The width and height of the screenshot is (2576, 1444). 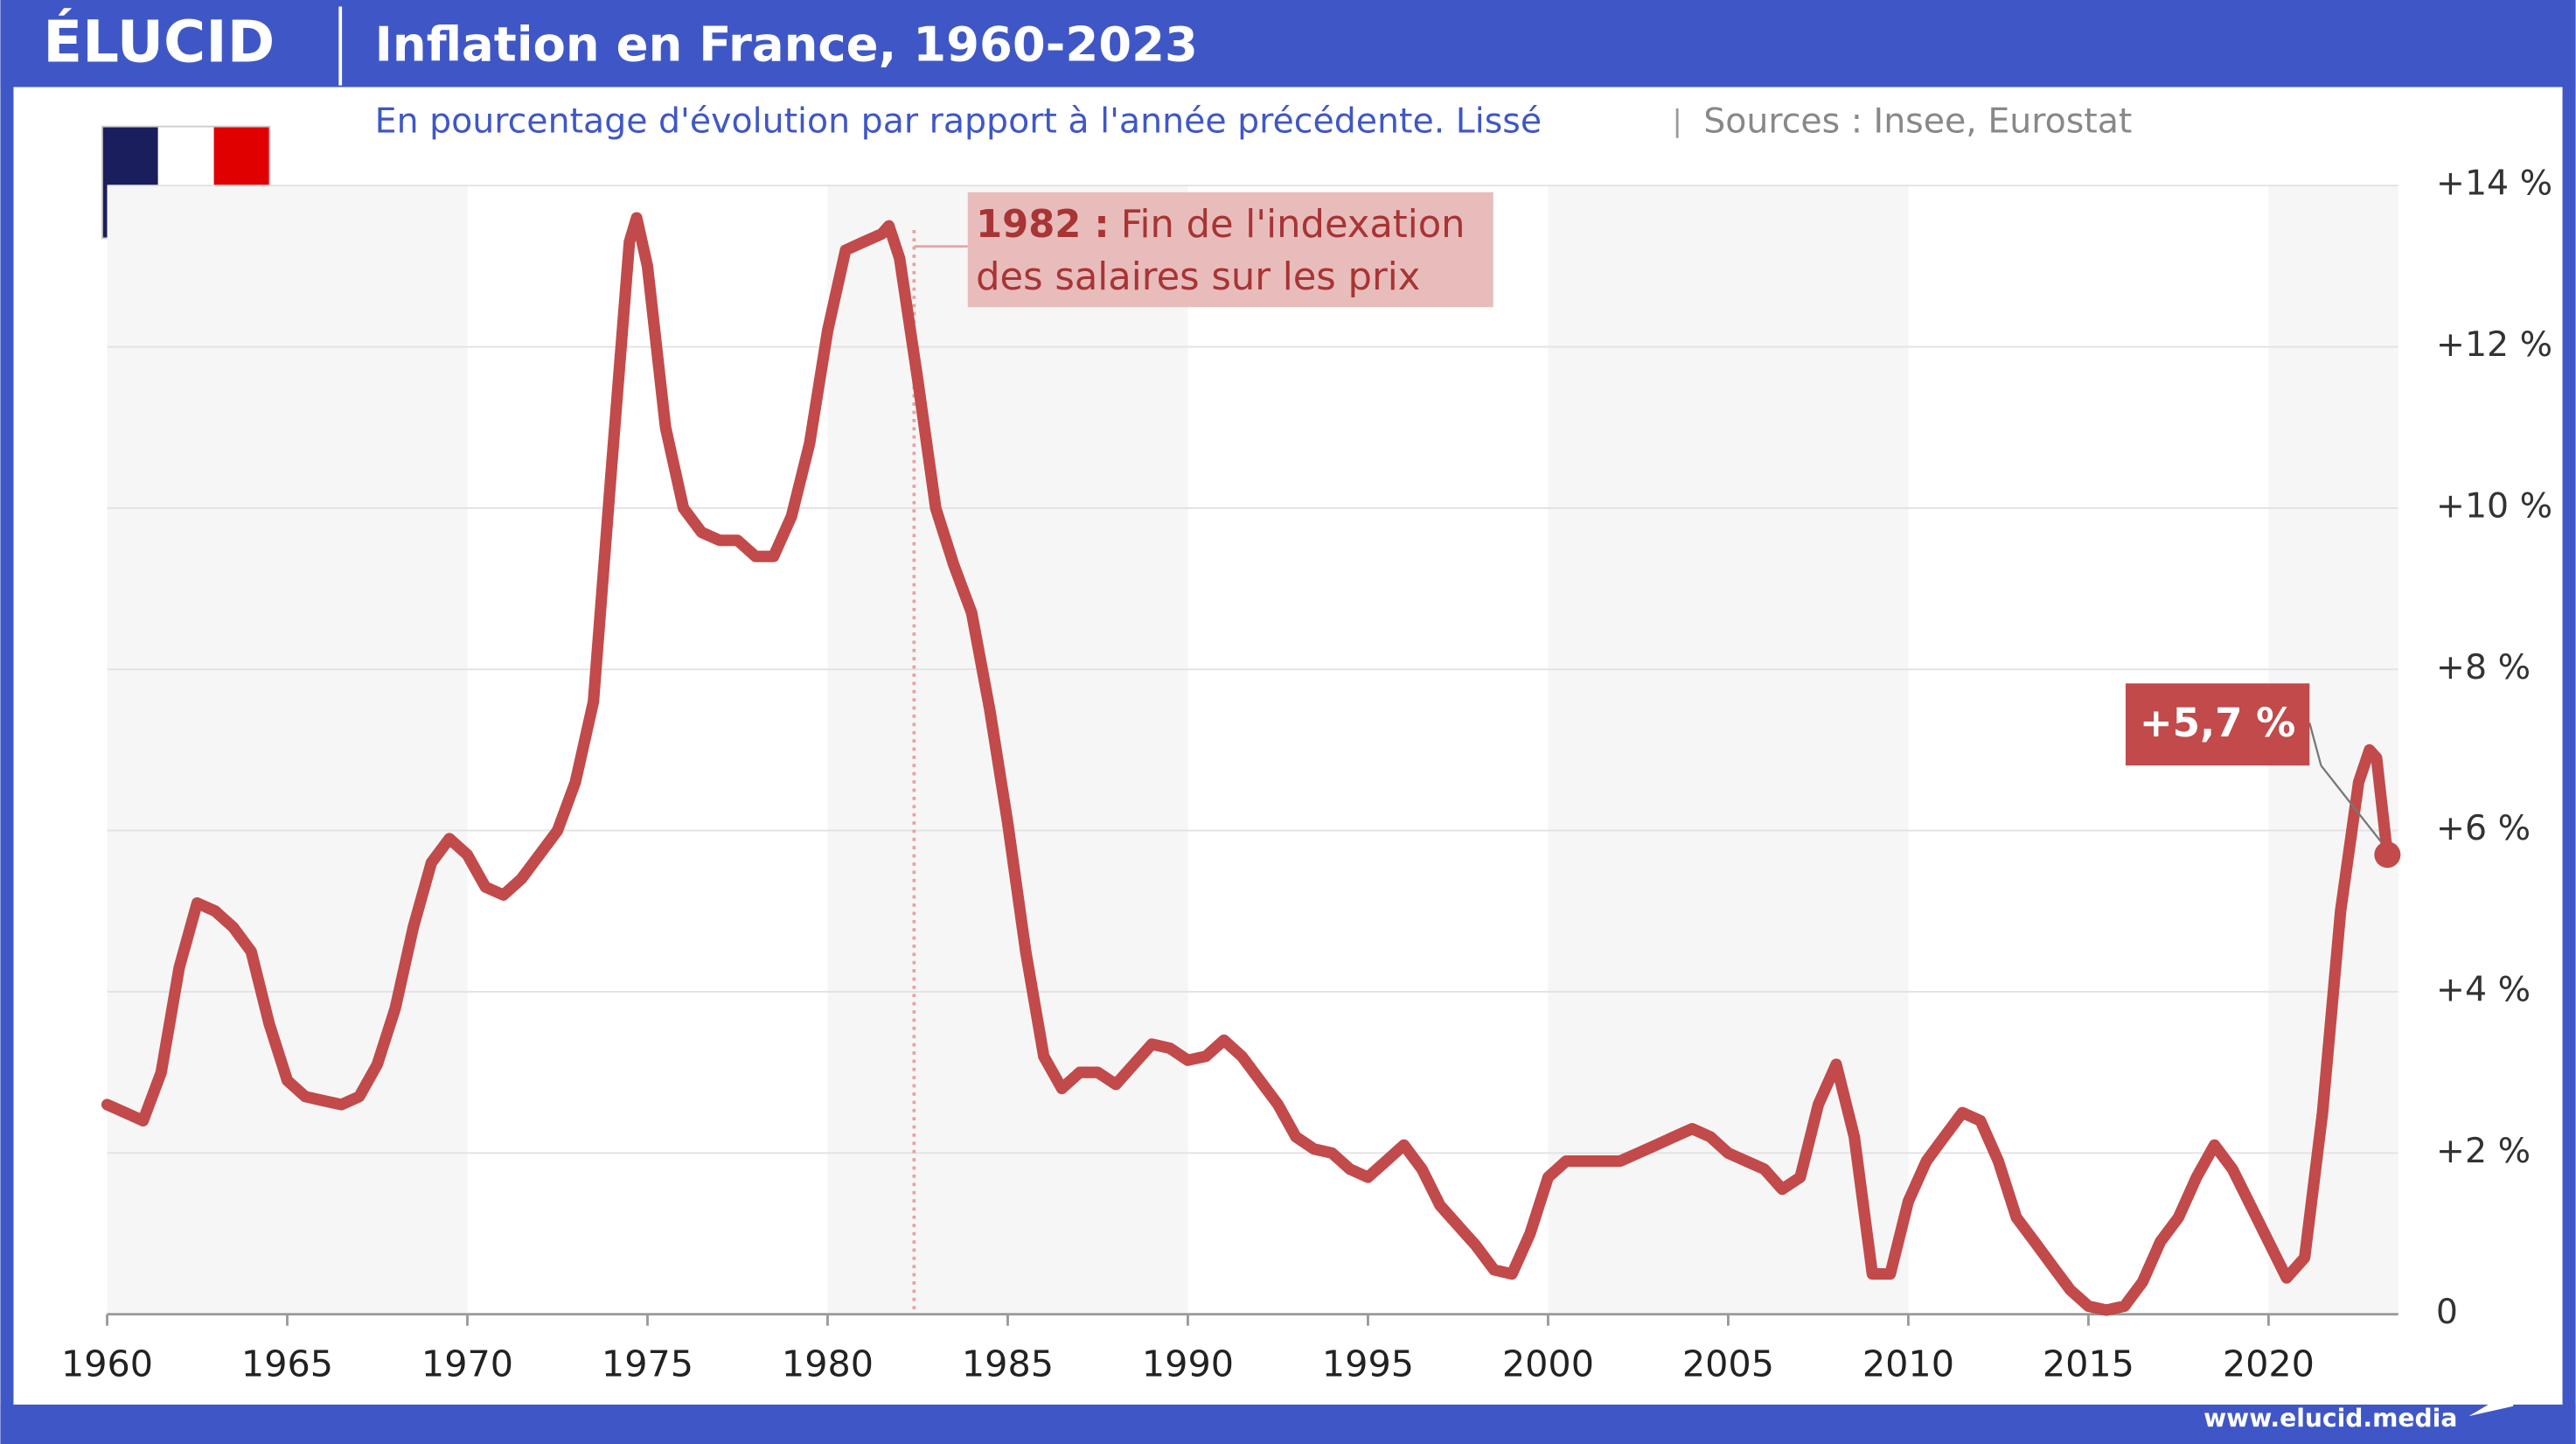 I want to click on header-bar, so click(x=1288, y=44).